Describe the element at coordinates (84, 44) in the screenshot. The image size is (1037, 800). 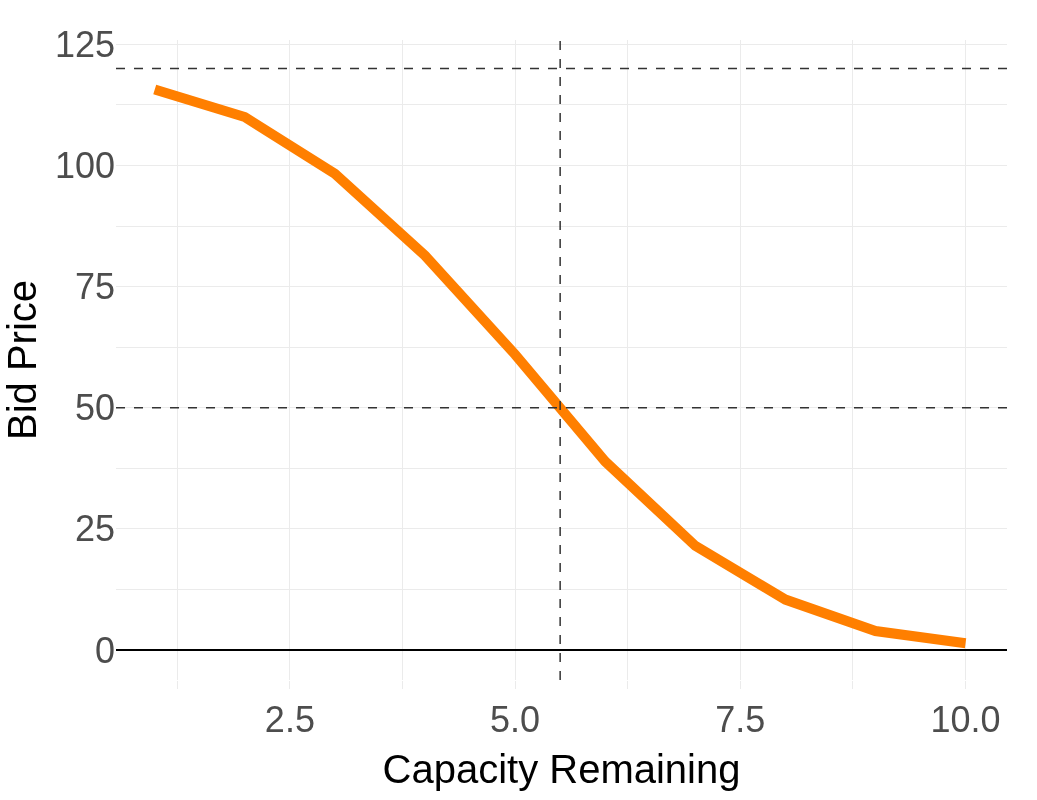
I see `y-tick-label: 125` at that location.